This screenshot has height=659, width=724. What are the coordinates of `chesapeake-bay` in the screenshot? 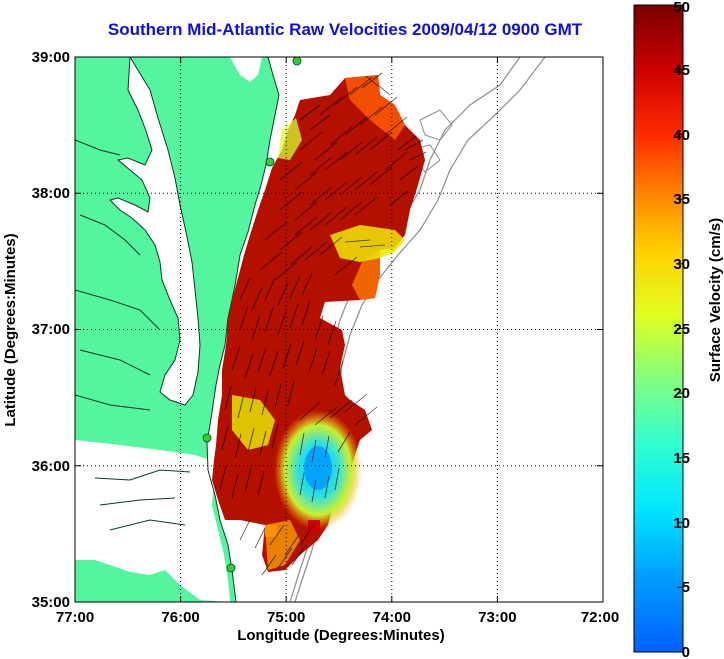 It's located at (155, 231).